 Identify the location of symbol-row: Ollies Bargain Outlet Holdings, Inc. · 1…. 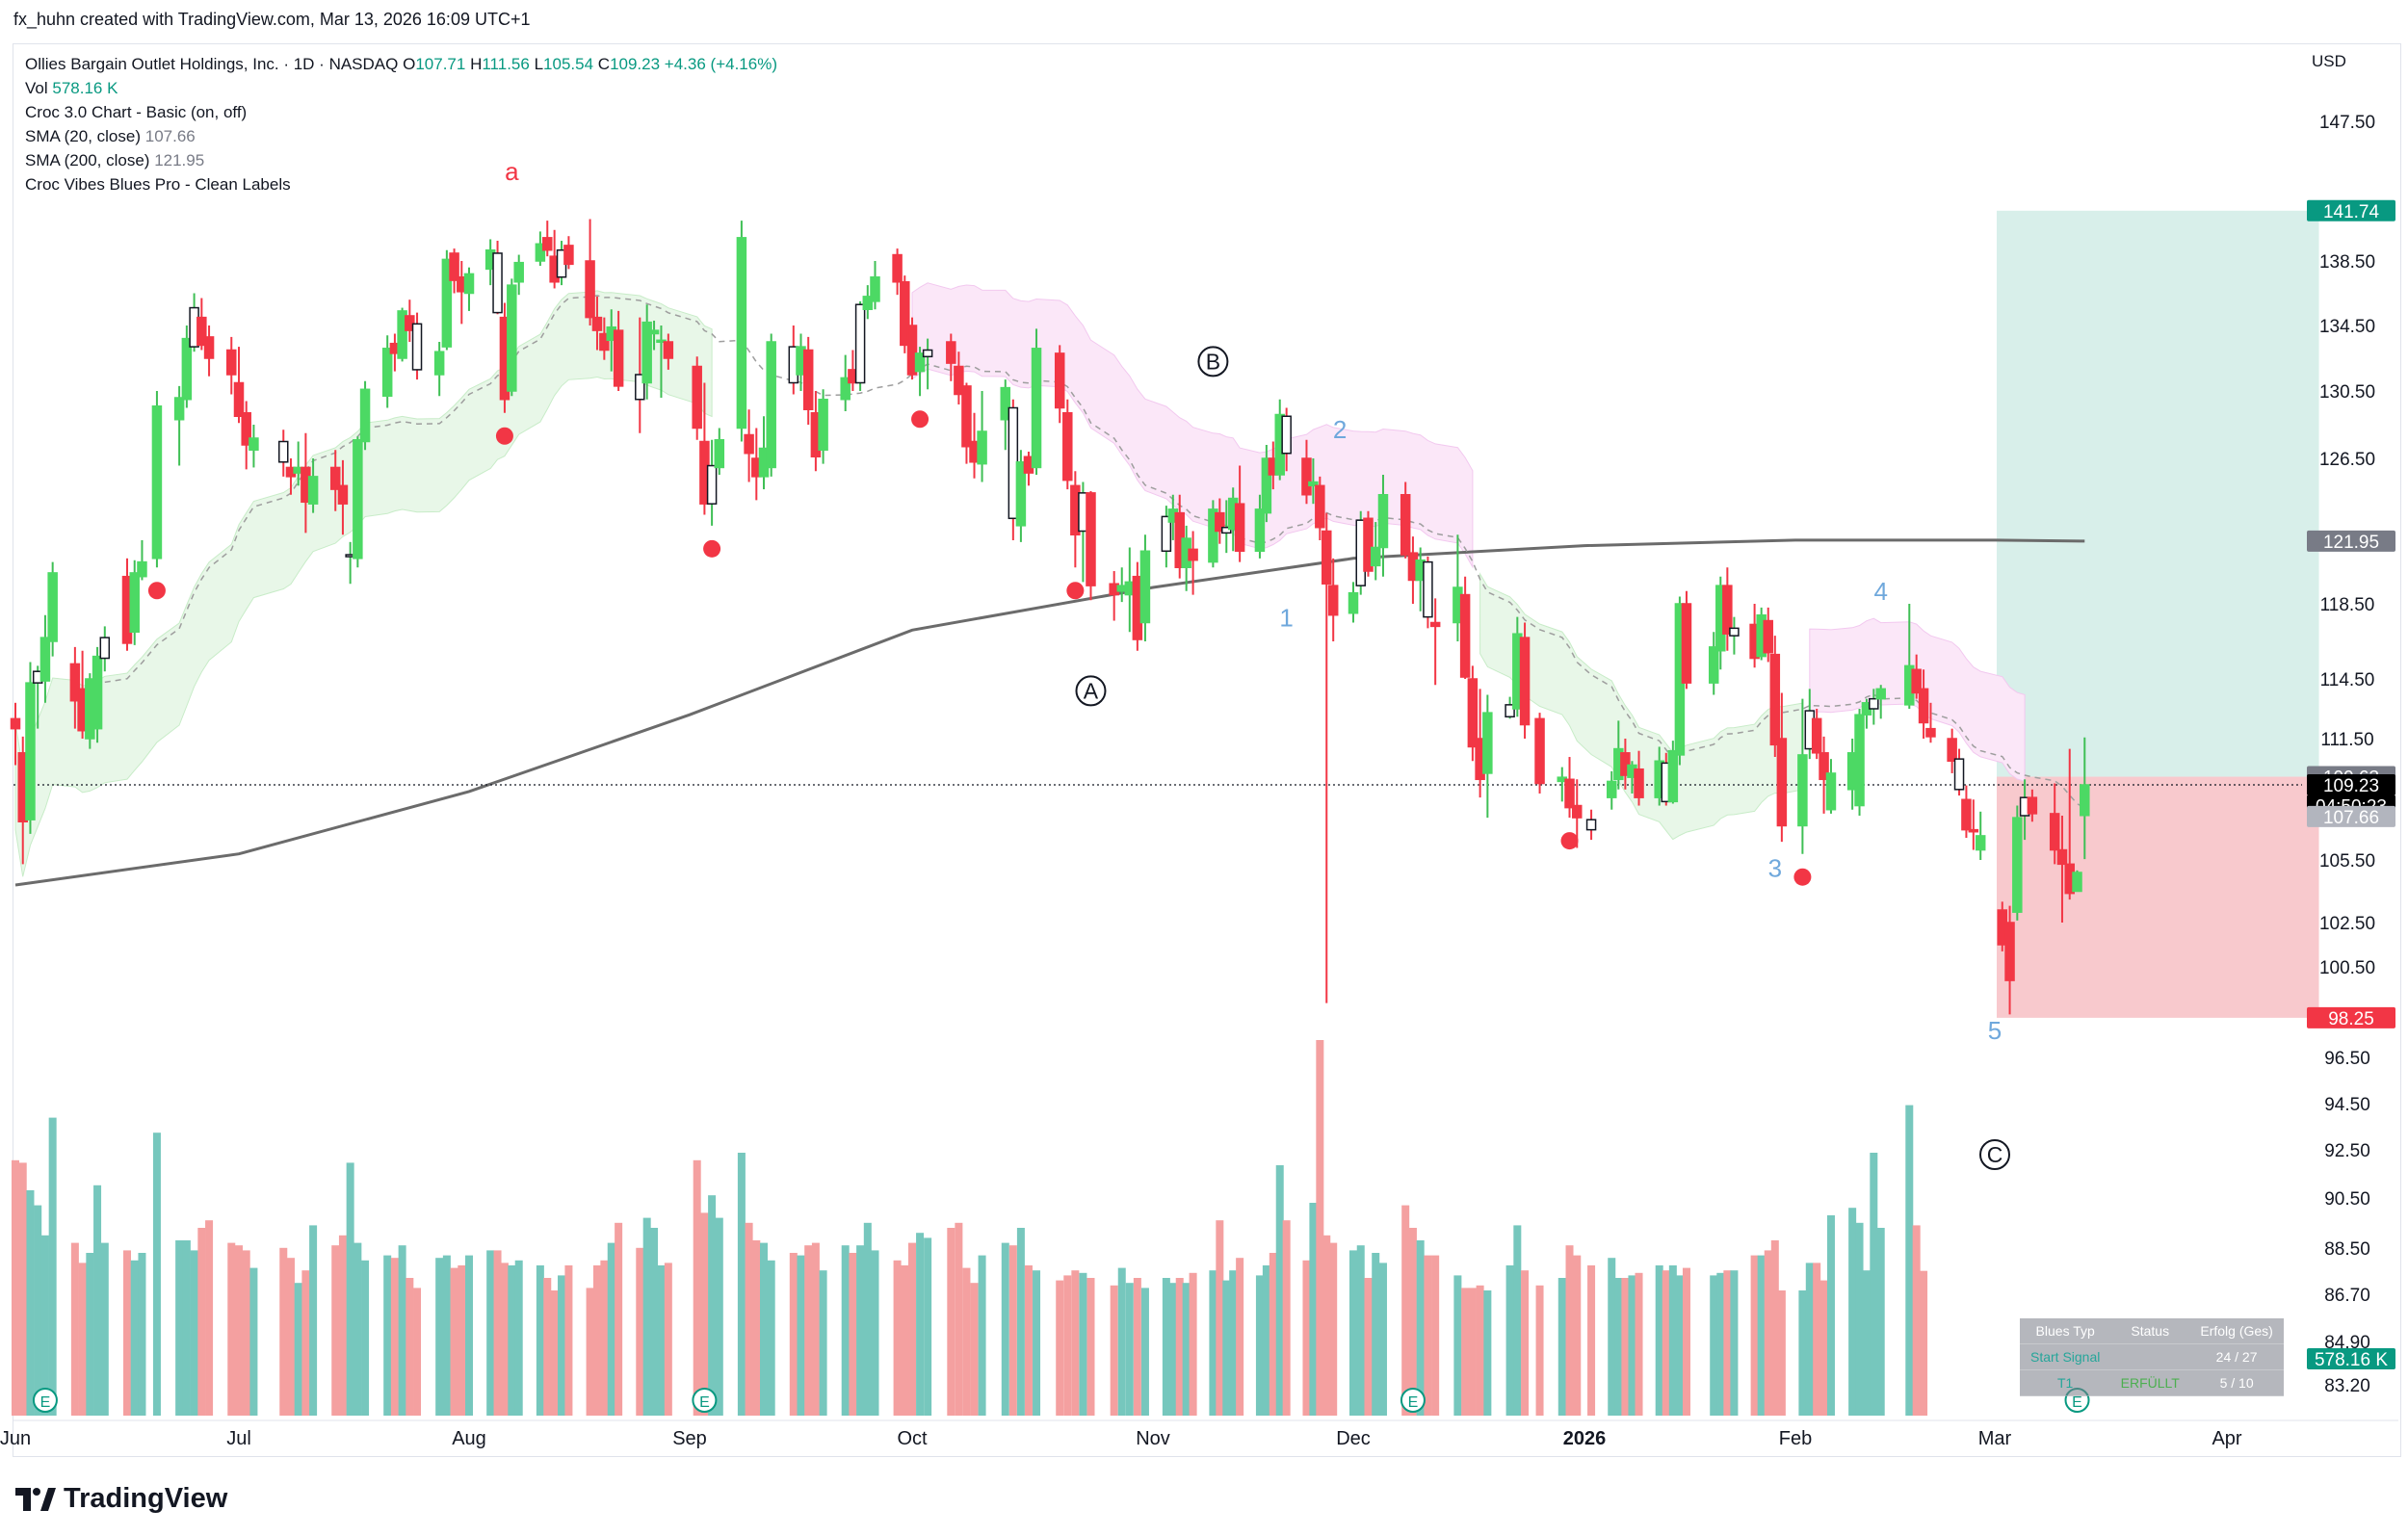
(401, 64).